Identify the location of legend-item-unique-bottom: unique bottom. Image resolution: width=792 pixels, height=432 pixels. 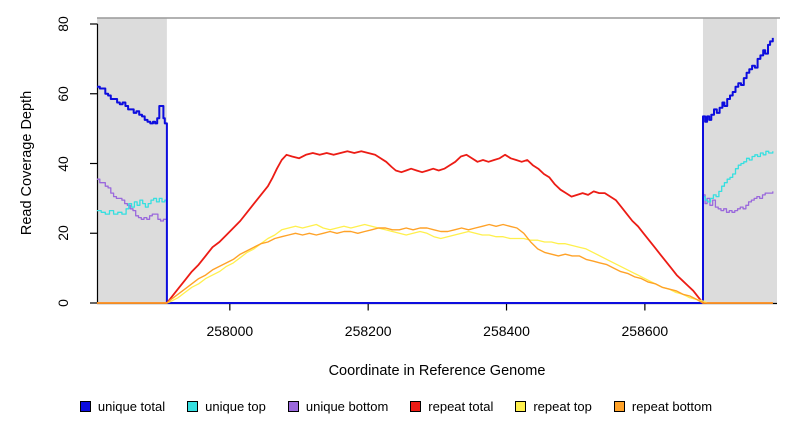
(338, 406).